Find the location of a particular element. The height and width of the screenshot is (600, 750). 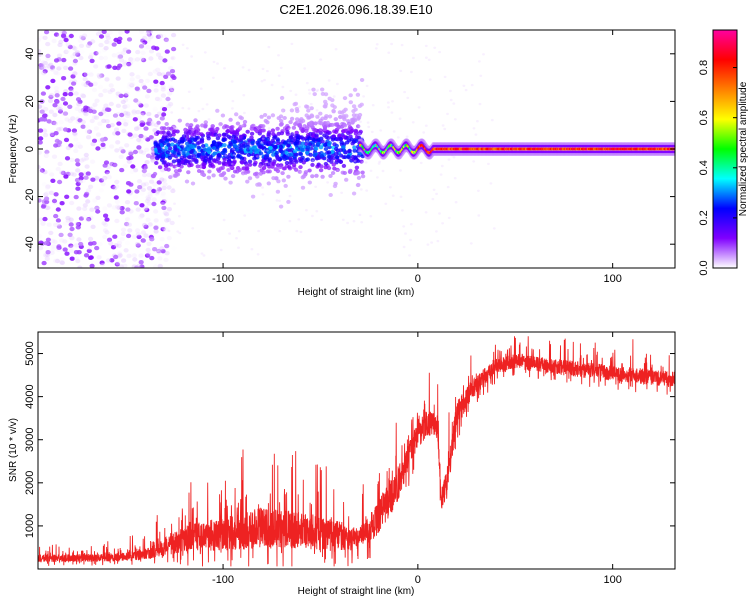

snr-ylabel: SNR (10 * v/v) is located at coordinates (13, 450).